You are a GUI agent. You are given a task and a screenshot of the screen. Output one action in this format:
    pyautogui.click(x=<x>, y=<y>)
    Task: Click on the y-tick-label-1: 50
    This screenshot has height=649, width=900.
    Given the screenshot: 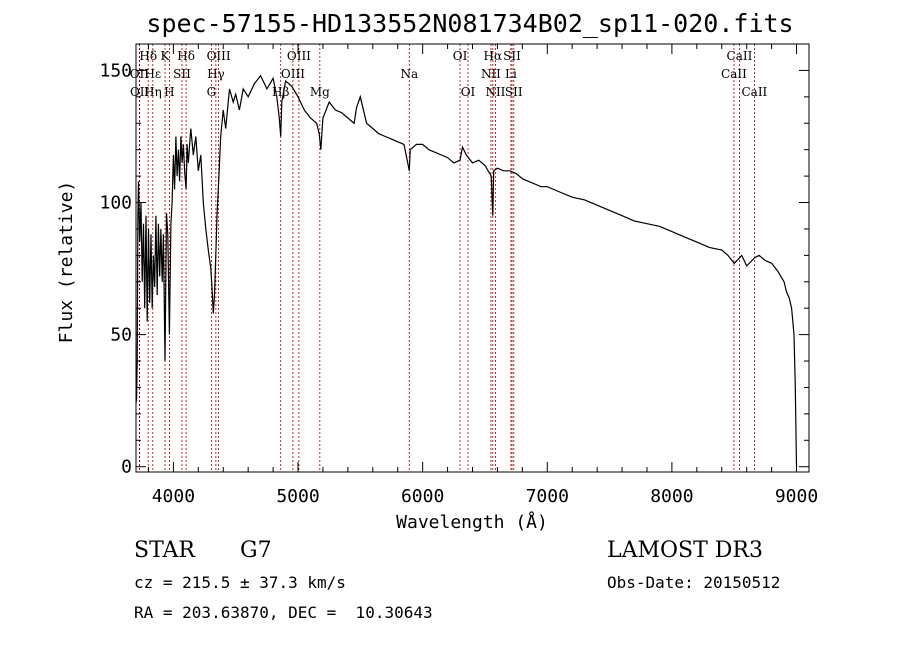 What is the action you would take?
    pyautogui.click(x=121, y=335)
    